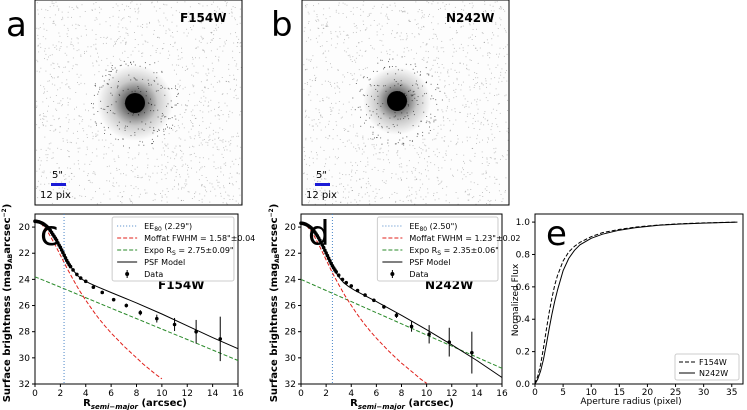 The image size is (747, 410). I want to click on x-tick-labels: 0 2 4 6 8 10 12 14 16, so click(403, 391).